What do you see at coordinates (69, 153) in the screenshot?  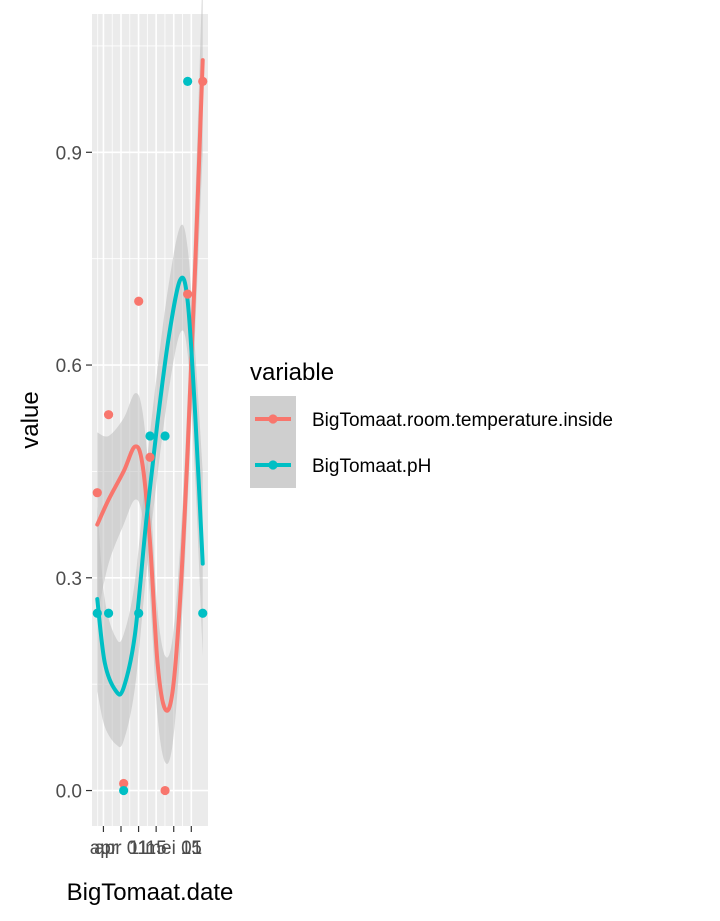 I see `y-tick-label: 0.9` at bounding box center [69, 153].